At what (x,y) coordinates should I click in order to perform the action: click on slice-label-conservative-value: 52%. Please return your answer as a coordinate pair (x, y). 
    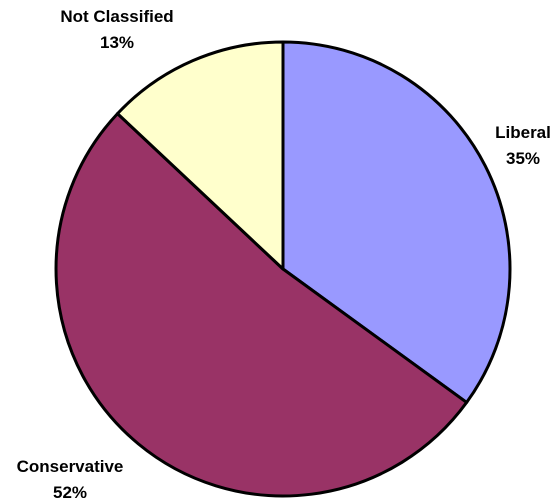
    Looking at the image, I should click on (70, 492).